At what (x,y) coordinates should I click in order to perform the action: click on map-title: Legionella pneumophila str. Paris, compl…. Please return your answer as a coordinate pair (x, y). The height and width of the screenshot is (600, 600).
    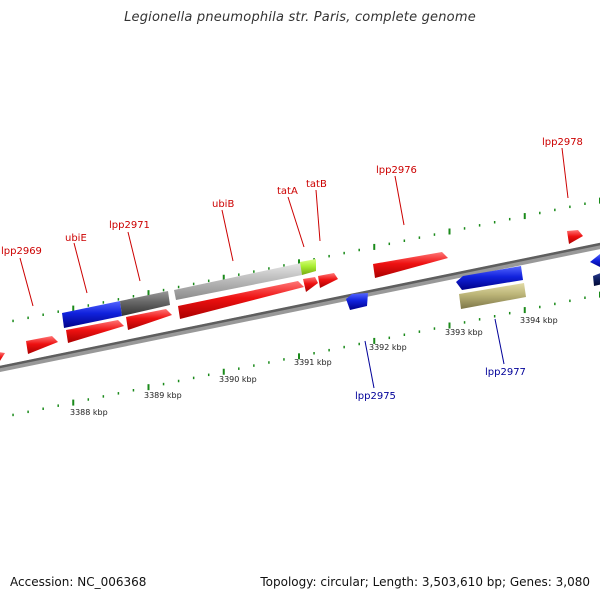
    Looking at the image, I should click on (300, 17).